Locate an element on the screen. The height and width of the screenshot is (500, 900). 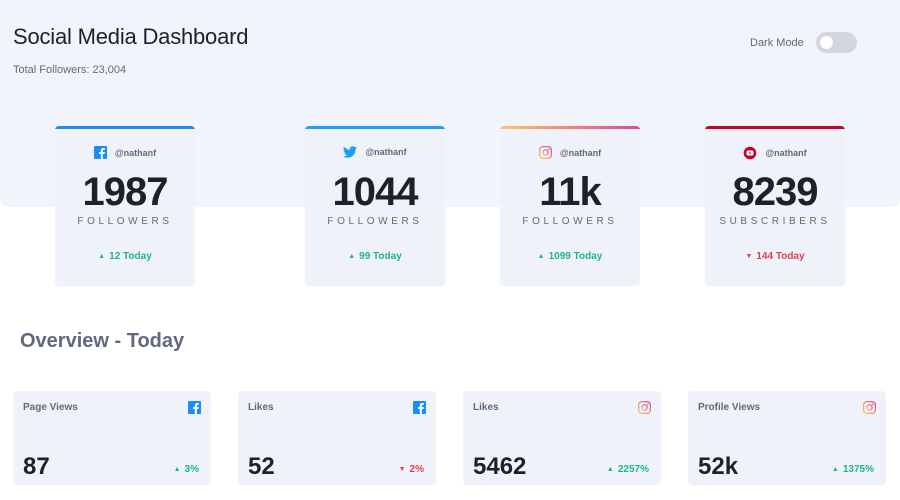
overview-change: ▼ 2% is located at coordinates (411, 469).